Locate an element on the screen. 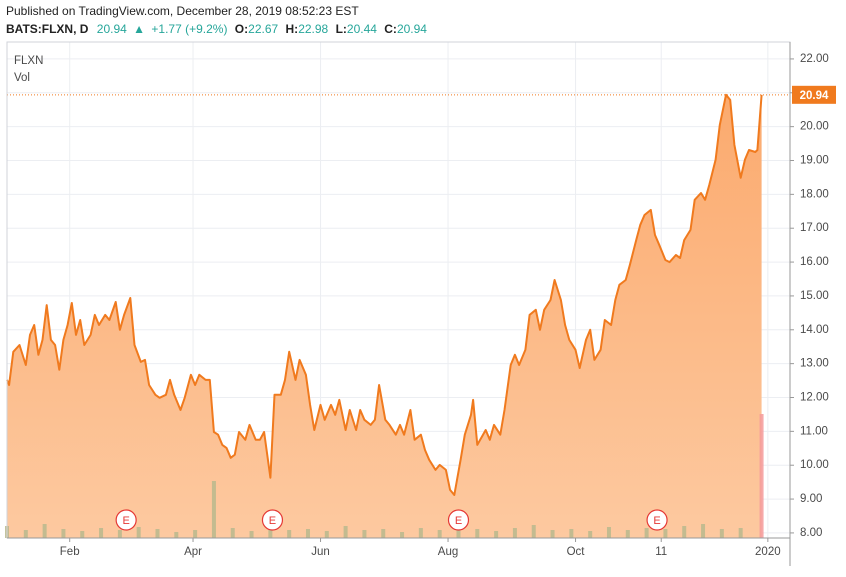 Image resolution: width=846 pixels, height=577 pixels. y-tick-label: 16.00 is located at coordinates (814, 262).